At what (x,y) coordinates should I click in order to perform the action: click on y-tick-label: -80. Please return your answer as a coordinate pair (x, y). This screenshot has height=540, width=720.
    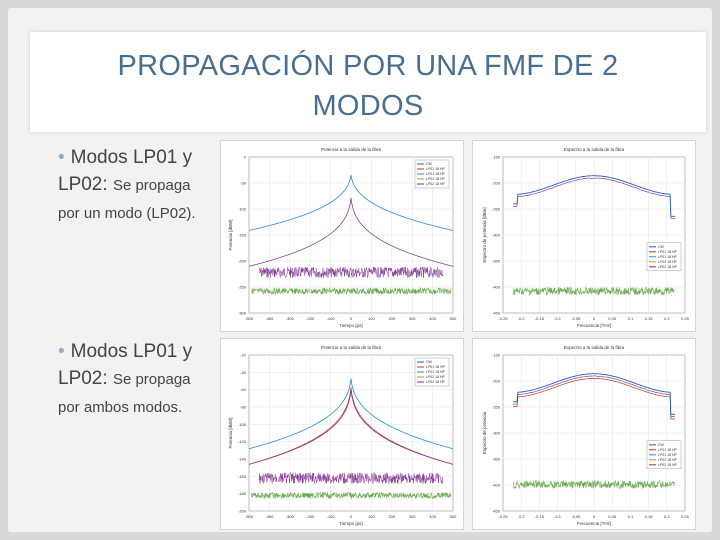
    Looking at the image, I should click on (243, 407).